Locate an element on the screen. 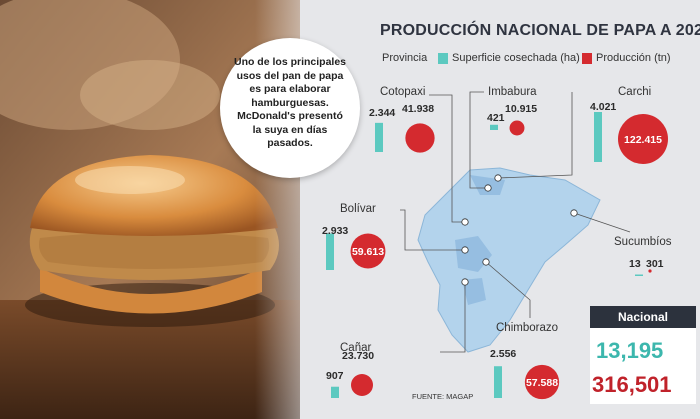 Image resolution: width=700 pixels, height=419 pixels. nacional-box is located at coordinates (643, 366).